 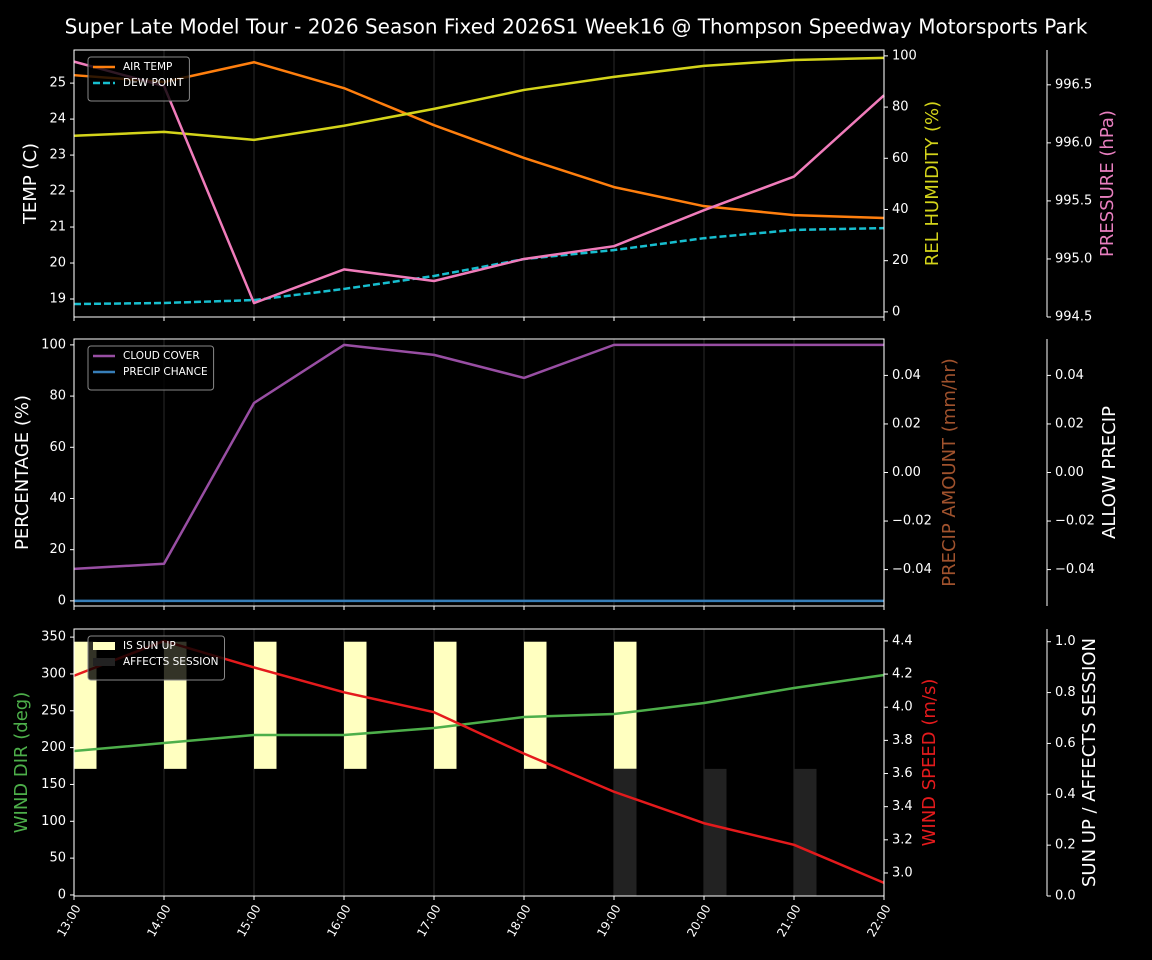 I want to click on y-axis-label: PERCENTAGE (%), so click(x=22, y=472).